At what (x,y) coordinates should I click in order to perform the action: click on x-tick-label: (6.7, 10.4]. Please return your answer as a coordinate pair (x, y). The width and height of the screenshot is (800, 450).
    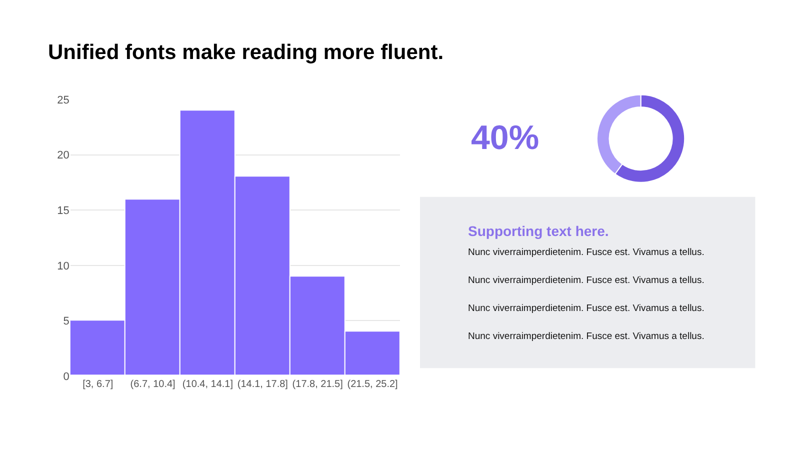
    Looking at the image, I should click on (153, 384).